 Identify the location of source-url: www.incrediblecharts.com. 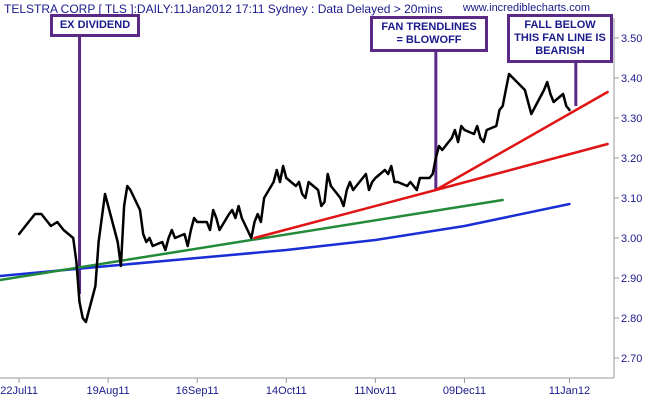
(526, 8).